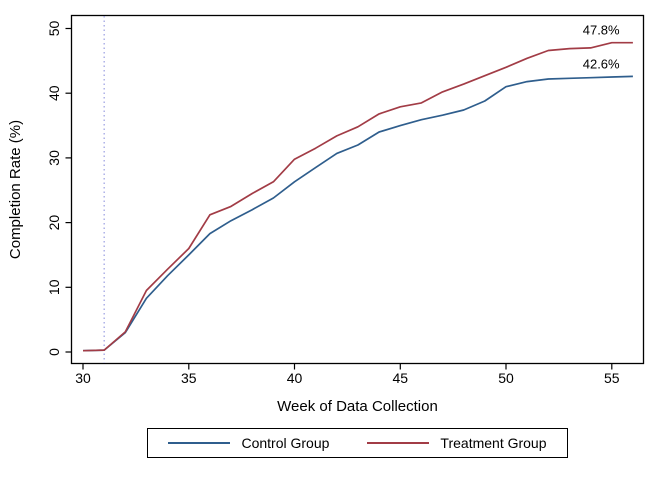  What do you see at coordinates (601, 63) in the screenshot?
I see `control-endpoint-label: 42.6%` at bounding box center [601, 63].